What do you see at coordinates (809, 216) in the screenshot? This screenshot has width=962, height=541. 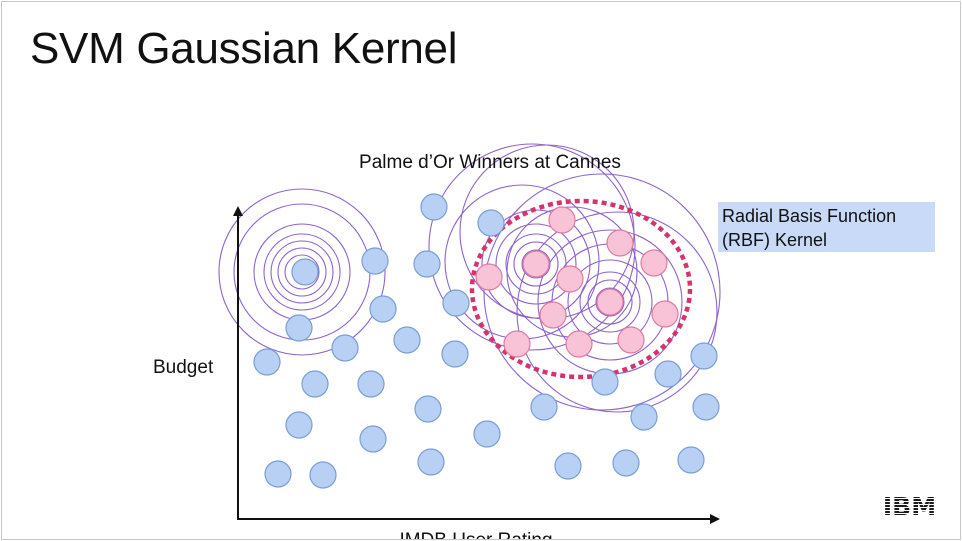 I see `callout-line-1: Radial Basis Function` at bounding box center [809, 216].